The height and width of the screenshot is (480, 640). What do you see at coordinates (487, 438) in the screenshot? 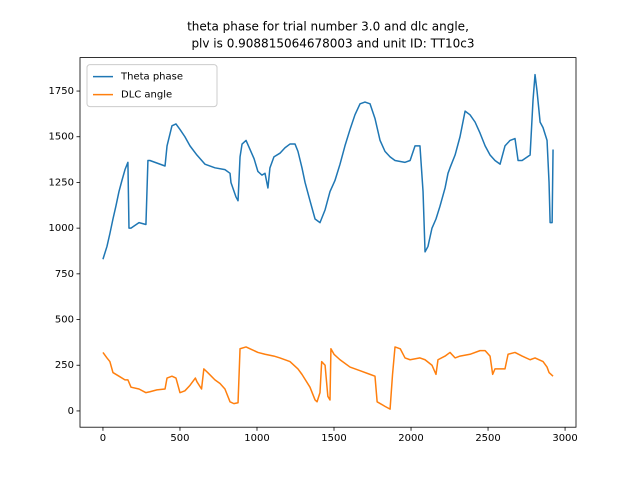
I see `x-tick-label: 2500` at bounding box center [487, 438].